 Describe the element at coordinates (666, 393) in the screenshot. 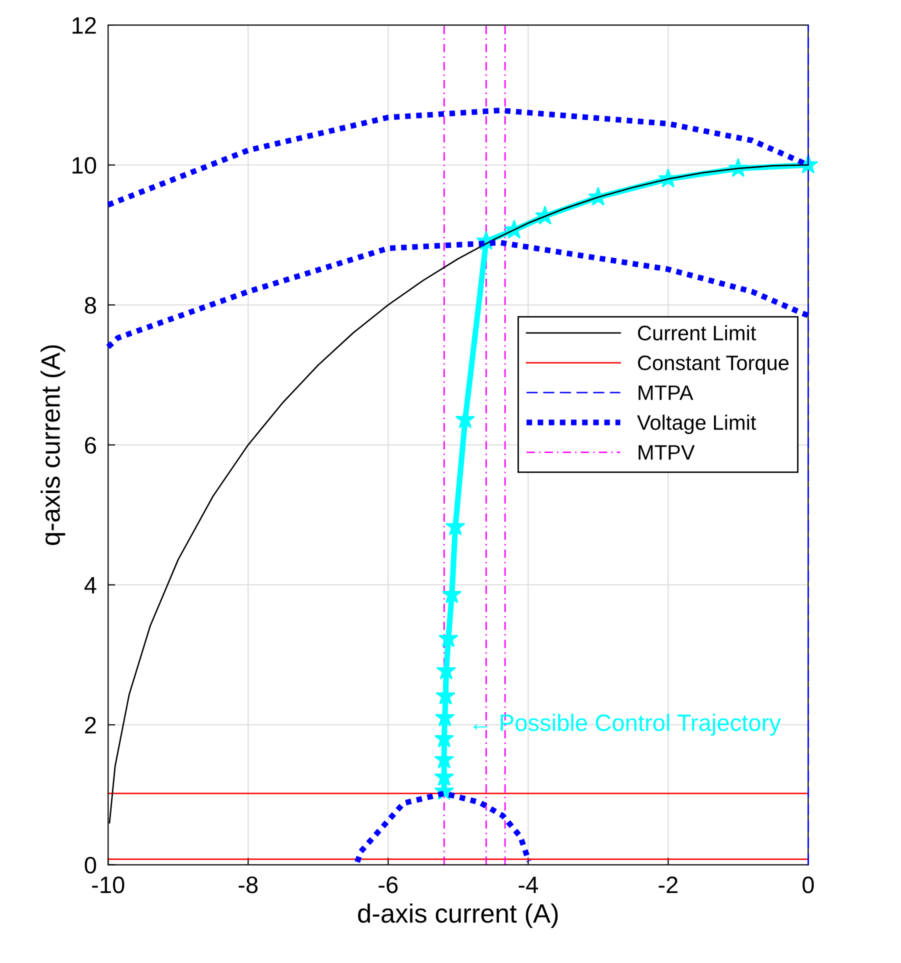

I see `legend-label: MTPA` at that location.